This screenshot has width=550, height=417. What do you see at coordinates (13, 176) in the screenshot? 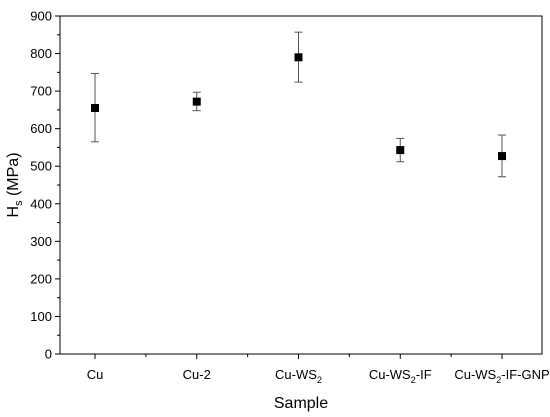
I see `y-axis-title-rest: (MPa)` at bounding box center [13, 176].